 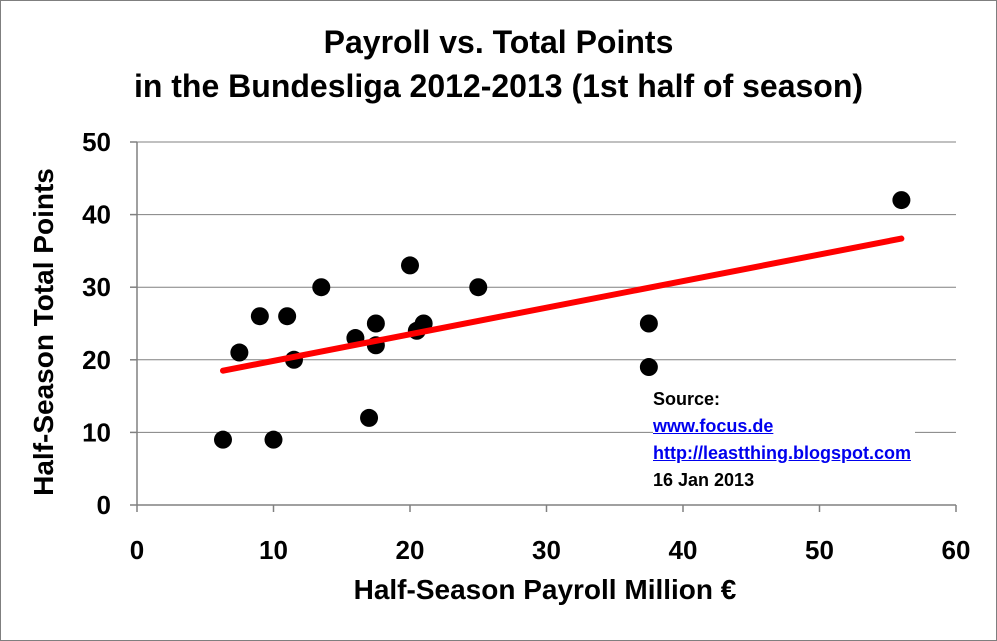 What do you see at coordinates (96, 142) in the screenshot?
I see `y-tick-label-5: 50` at bounding box center [96, 142].